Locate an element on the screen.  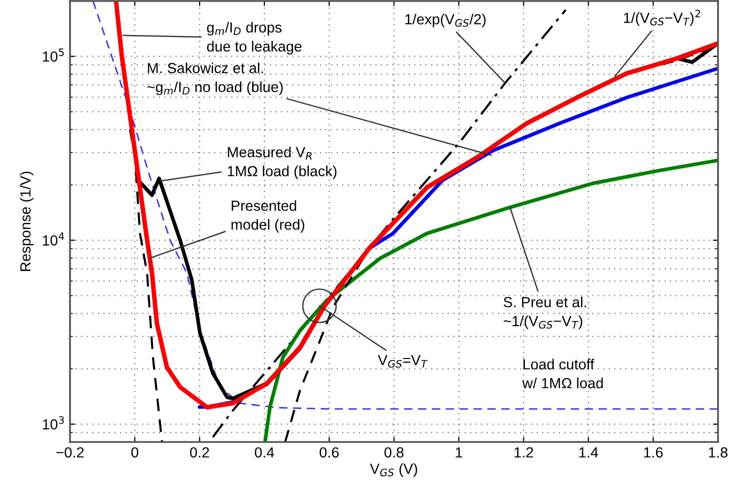
x-tick-label: −0.2 is located at coordinates (70, 452).